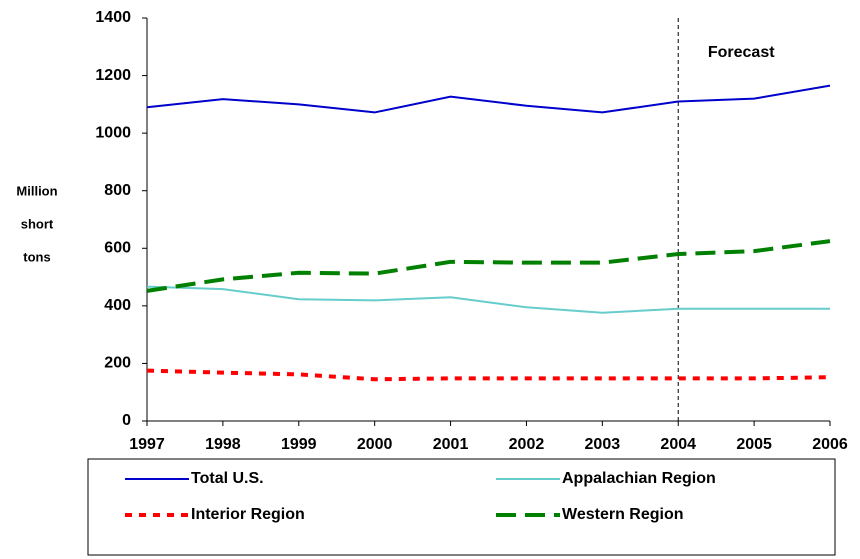 The height and width of the screenshot is (559, 860). What do you see at coordinates (678, 444) in the screenshot?
I see `x-tick-label: 2004` at bounding box center [678, 444].